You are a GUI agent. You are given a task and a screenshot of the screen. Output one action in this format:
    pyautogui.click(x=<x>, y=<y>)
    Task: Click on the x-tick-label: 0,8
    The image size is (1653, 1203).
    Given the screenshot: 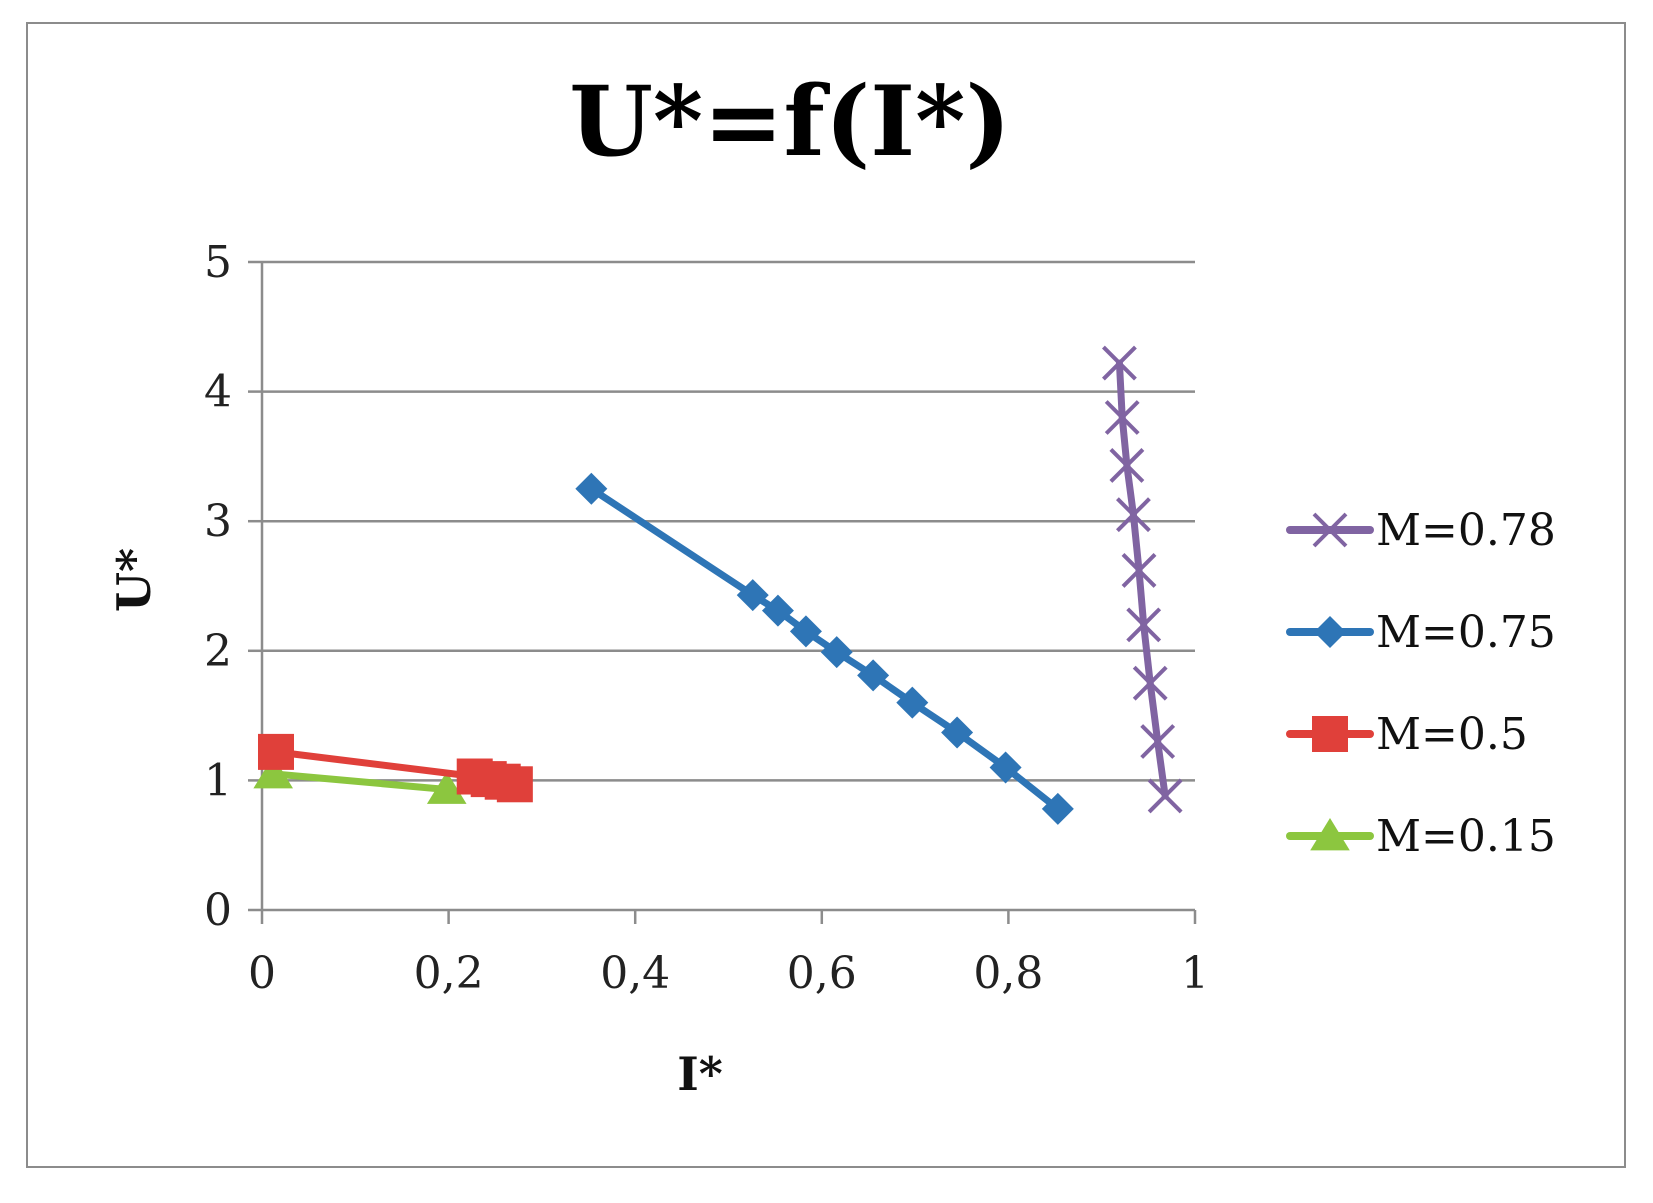 What is the action you would take?
    pyautogui.click(x=1008, y=973)
    